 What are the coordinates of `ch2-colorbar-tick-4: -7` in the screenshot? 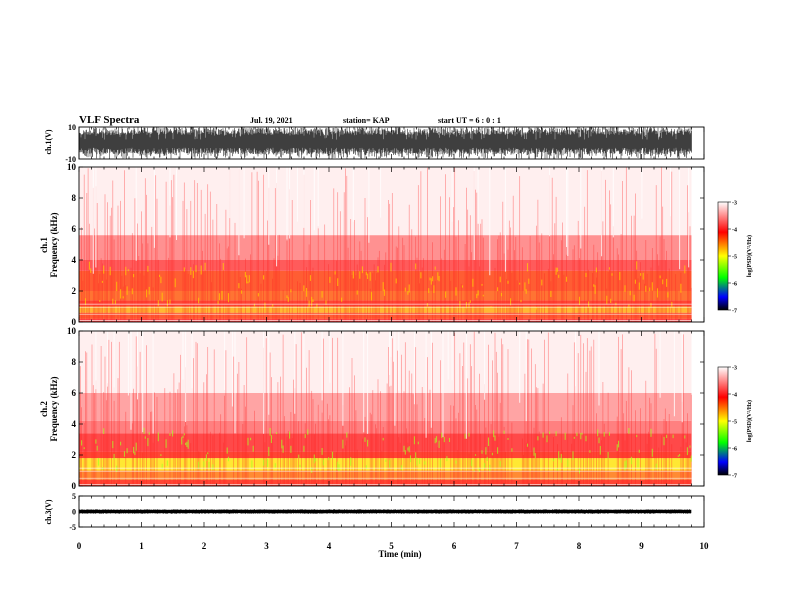 It's located at (734, 477).